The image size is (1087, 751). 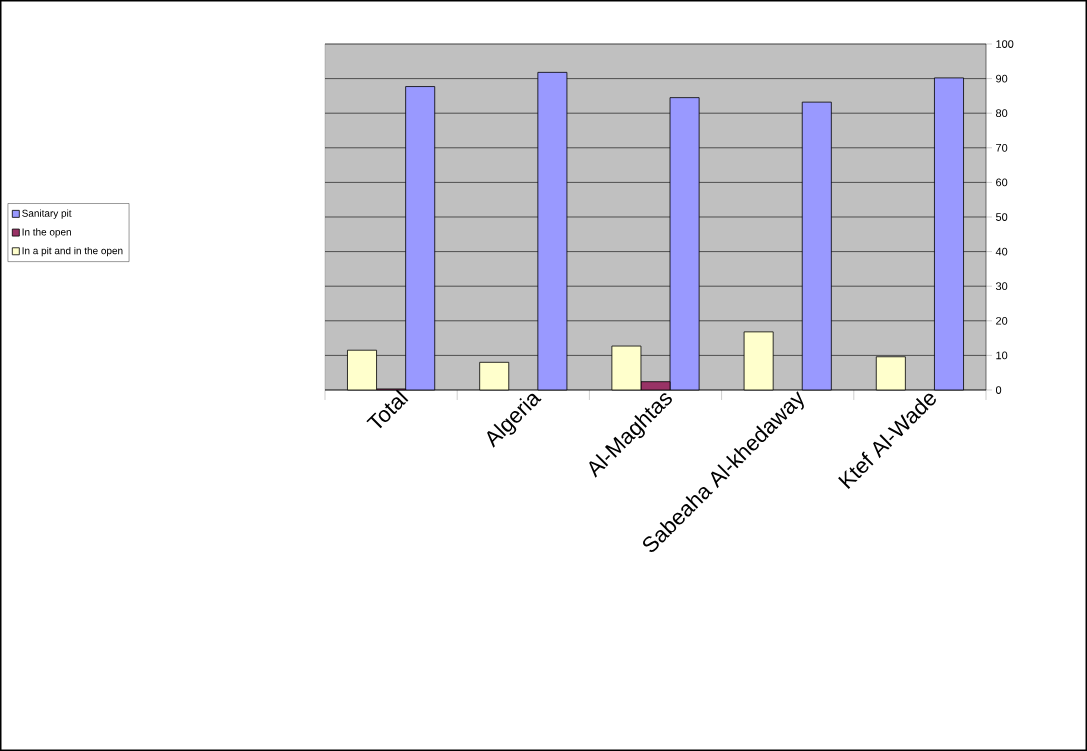 What do you see at coordinates (998, 390) in the screenshot?
I see `y-tick-label: 0` at bounding box center [998, 390].